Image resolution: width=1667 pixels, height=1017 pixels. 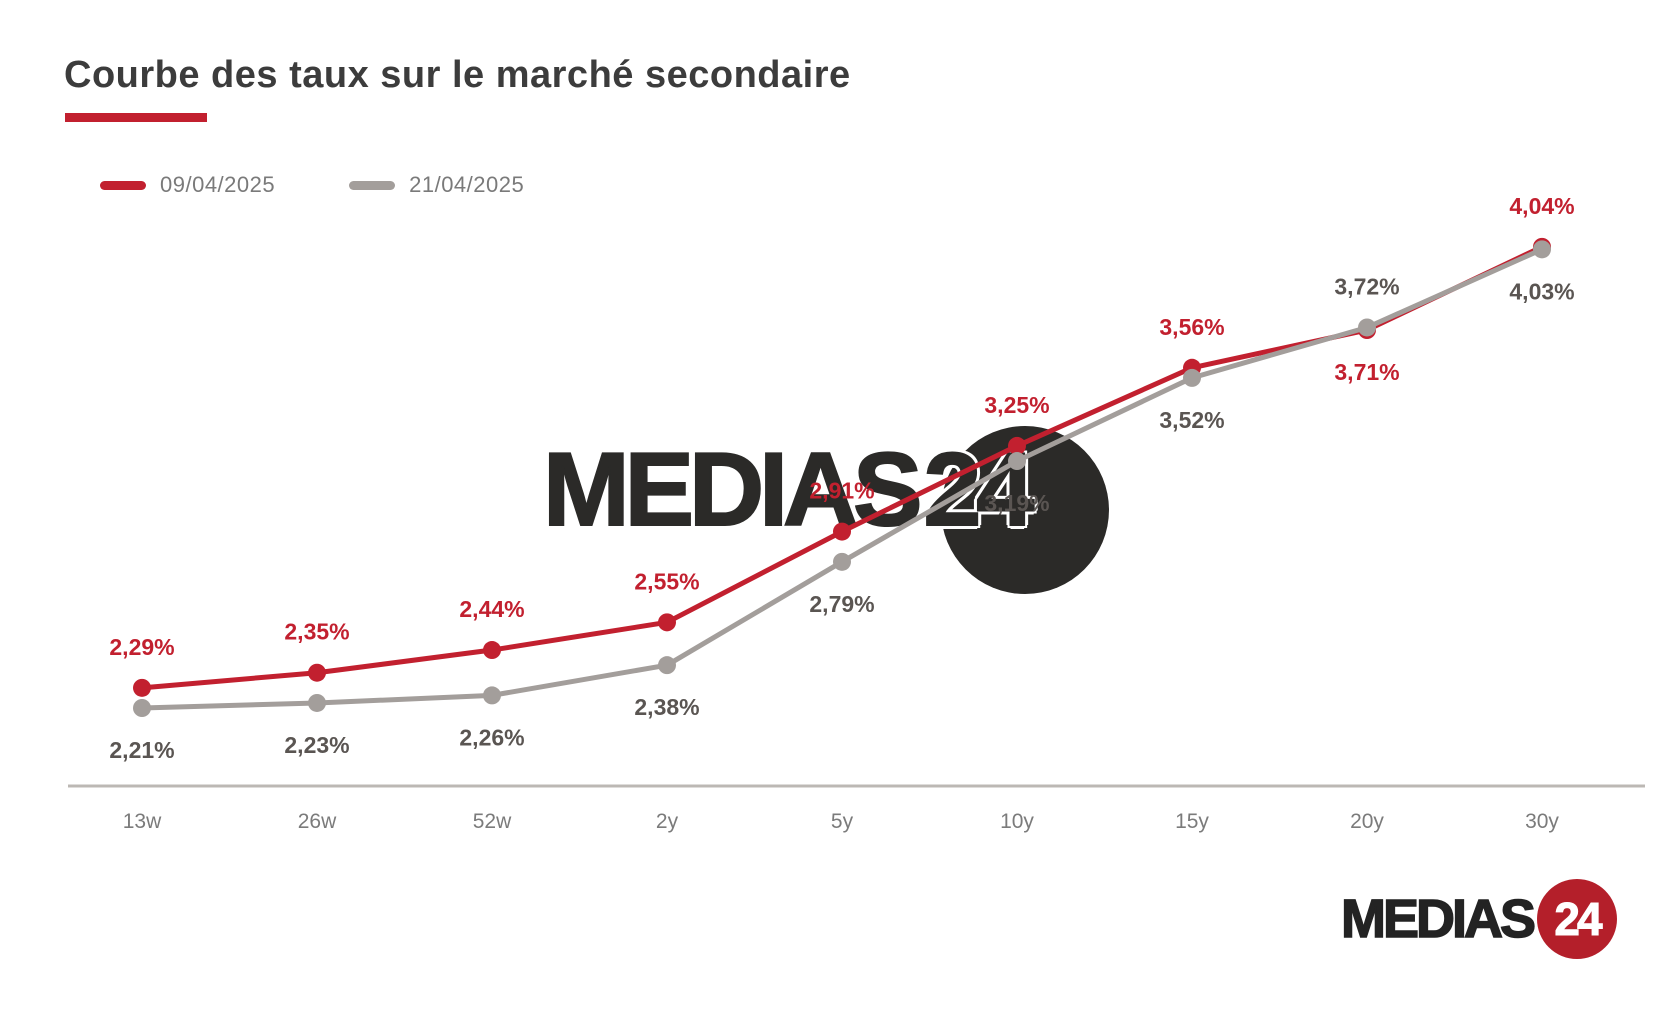 What do you see at coordinates (317, 821) in the screenshot?
I see `x-tick-label: 26w` at bounding box center [317, 821].